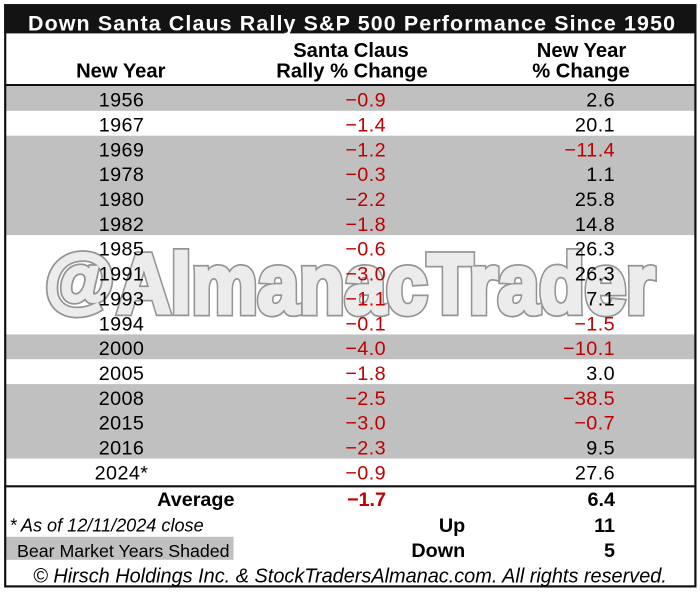  What do you see at coordinates (123, 551) in the screenshot?
I see `svg-text: Bear Market Years Shaded` at bounding box center [123, 551].